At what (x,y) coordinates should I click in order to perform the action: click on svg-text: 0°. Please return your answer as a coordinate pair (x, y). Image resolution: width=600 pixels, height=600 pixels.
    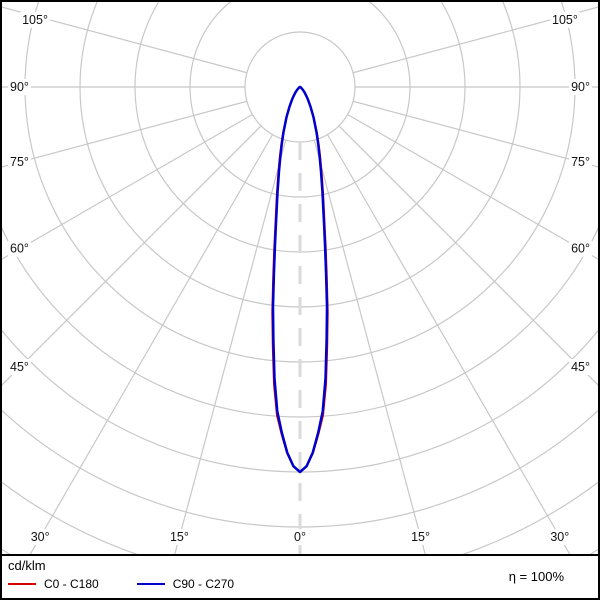
    Looking at the image, I should click on (300, 537).